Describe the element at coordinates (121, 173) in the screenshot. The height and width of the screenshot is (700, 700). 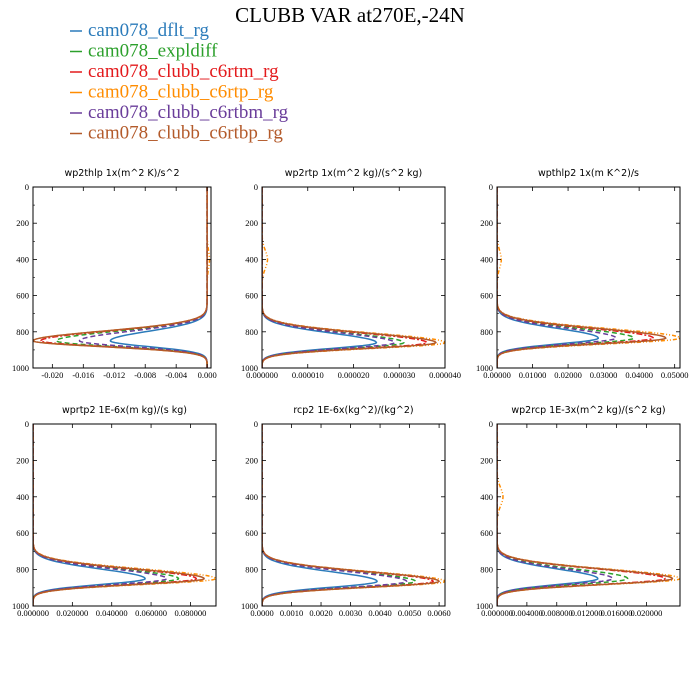
I see `panel-title: wp2thlp 1x(m^2 K)/s^2` at that location.